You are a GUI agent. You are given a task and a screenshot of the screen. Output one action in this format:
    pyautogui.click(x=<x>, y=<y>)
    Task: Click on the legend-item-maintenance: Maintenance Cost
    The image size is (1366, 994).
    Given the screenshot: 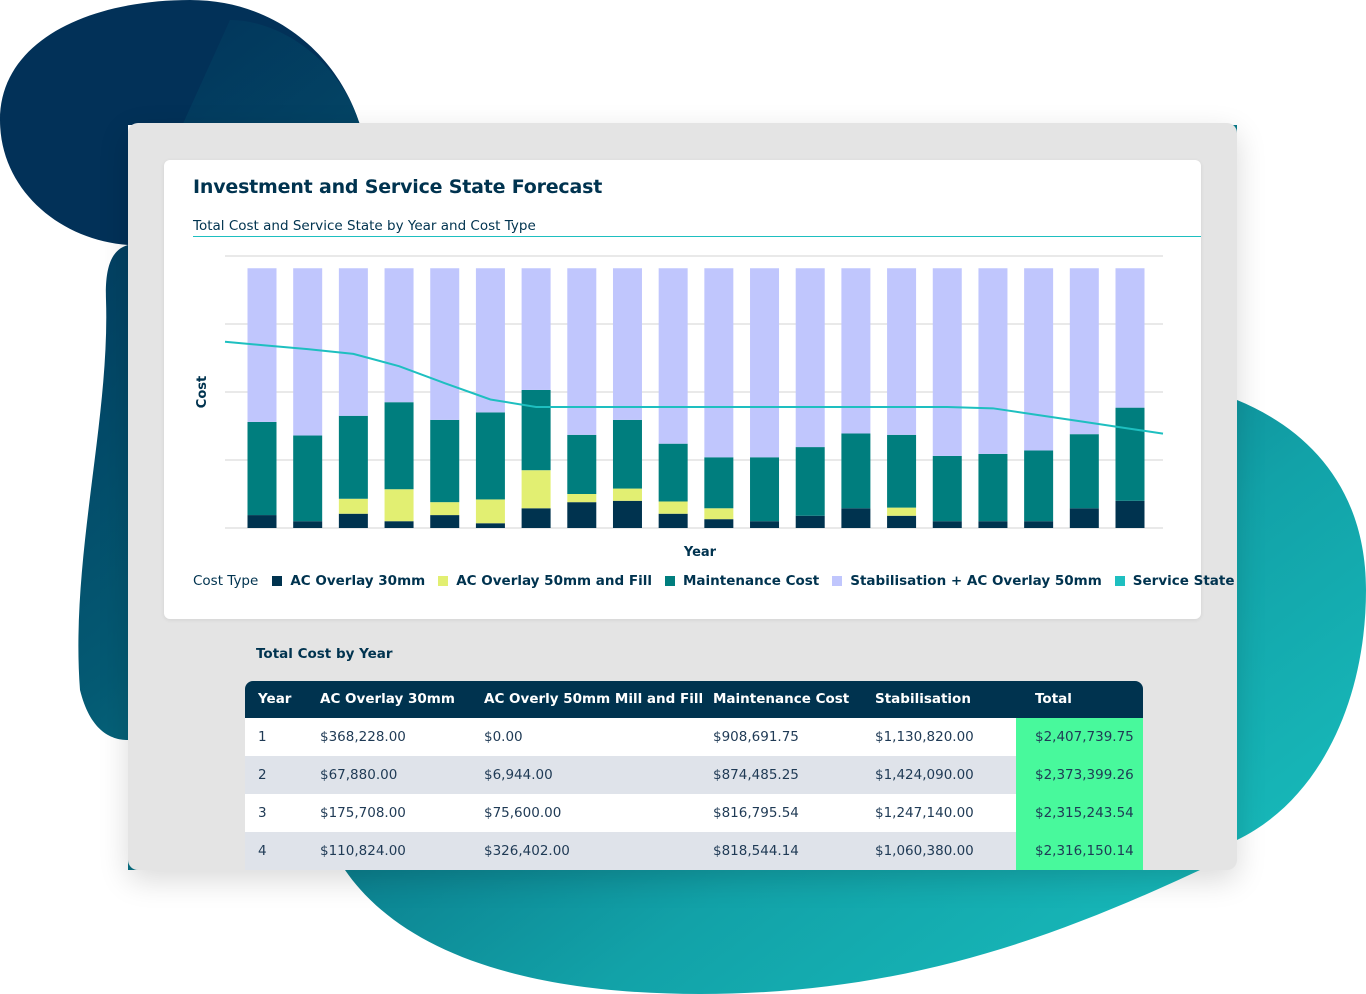 What is the action you would take?
    pyautogui.click(x=742, y=581)
    